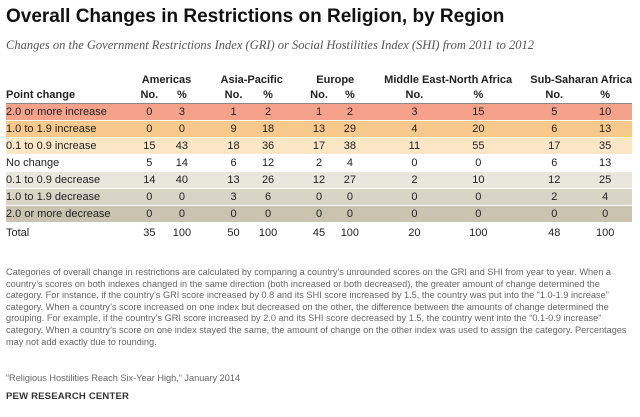 The height and width of the screenshot is (417, 640). Describe the element at coordinates (182, 163) in the screenshot. I see `cell-percent: 14` at that location.